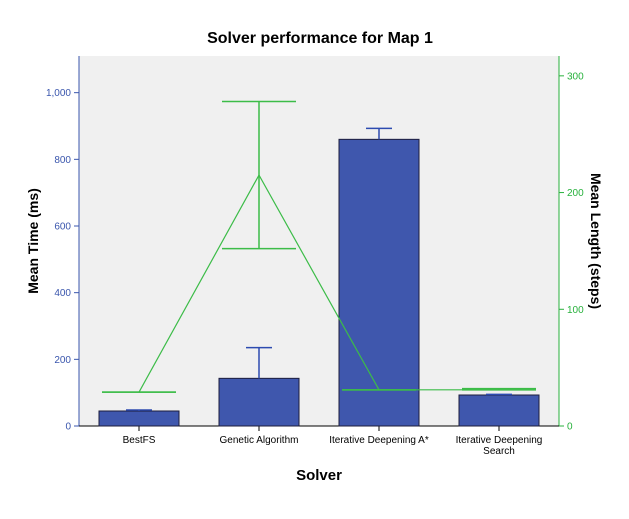 Image resolution: width=629 pixels, height=519 pixels. What do you see at coordinates (62, 160) in the screenshot?
I see `left-tick-label: 800` at bounding box center [62, 160].